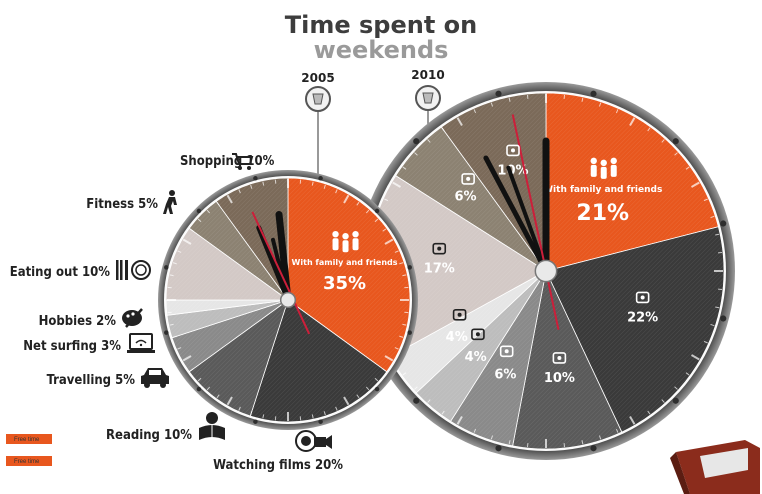  Describe the element at coordinates (715, 467) in the screenshot. I see `wallet-graphic` at that location.